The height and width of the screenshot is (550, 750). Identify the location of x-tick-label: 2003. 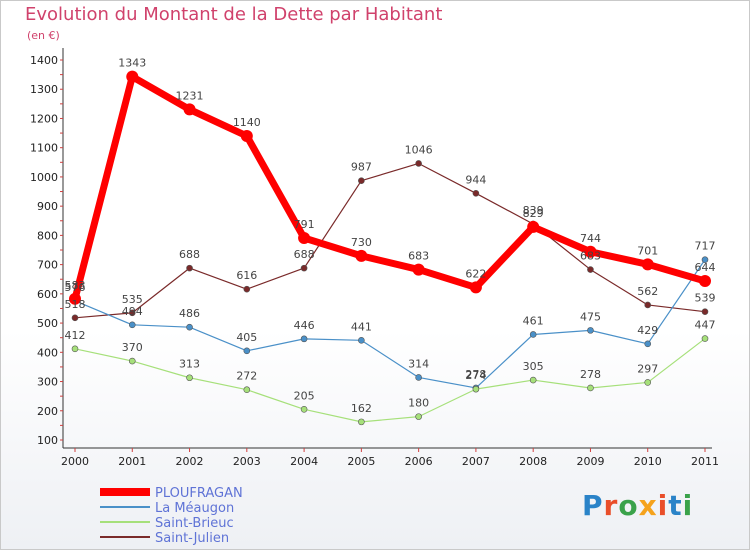
(247, 461).